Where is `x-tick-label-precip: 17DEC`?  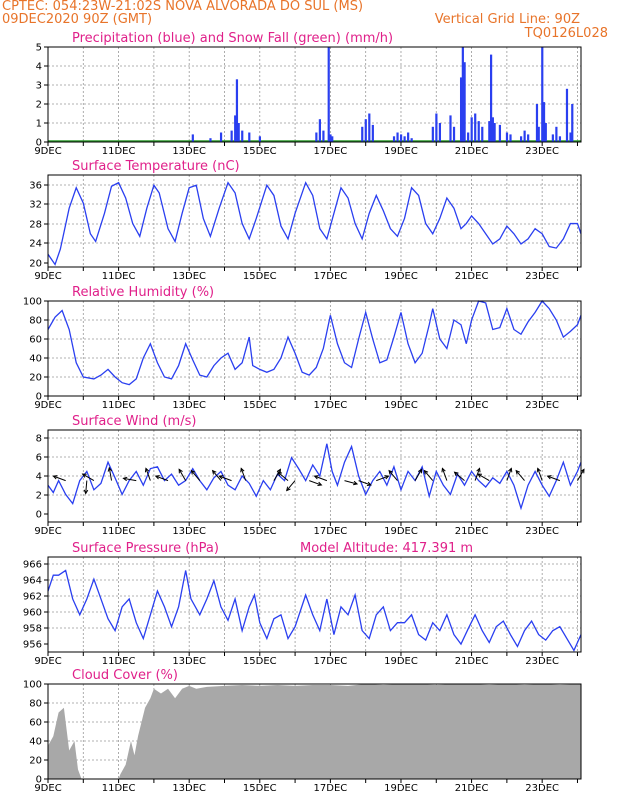
x-tick-label-precip: 17DEC is located at coordinates (331, 151).